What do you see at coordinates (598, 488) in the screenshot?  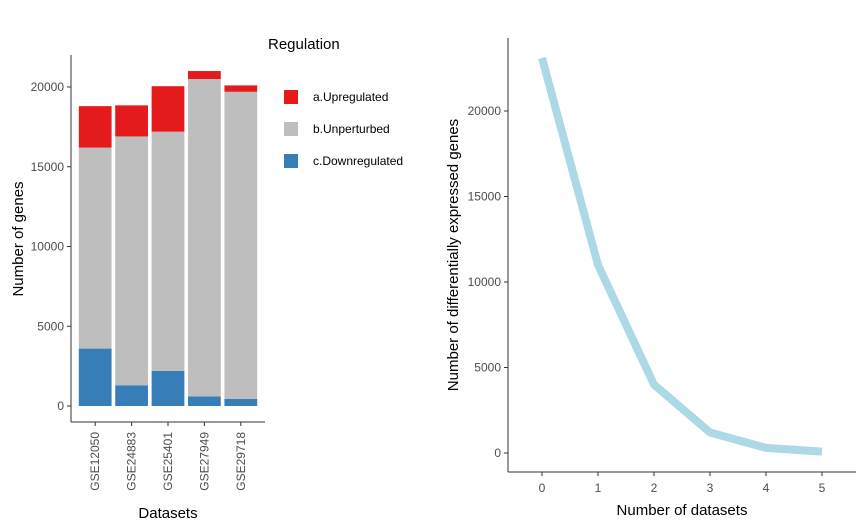 I see `line-x-tick-label: 1` at bounding box center [598, 488].